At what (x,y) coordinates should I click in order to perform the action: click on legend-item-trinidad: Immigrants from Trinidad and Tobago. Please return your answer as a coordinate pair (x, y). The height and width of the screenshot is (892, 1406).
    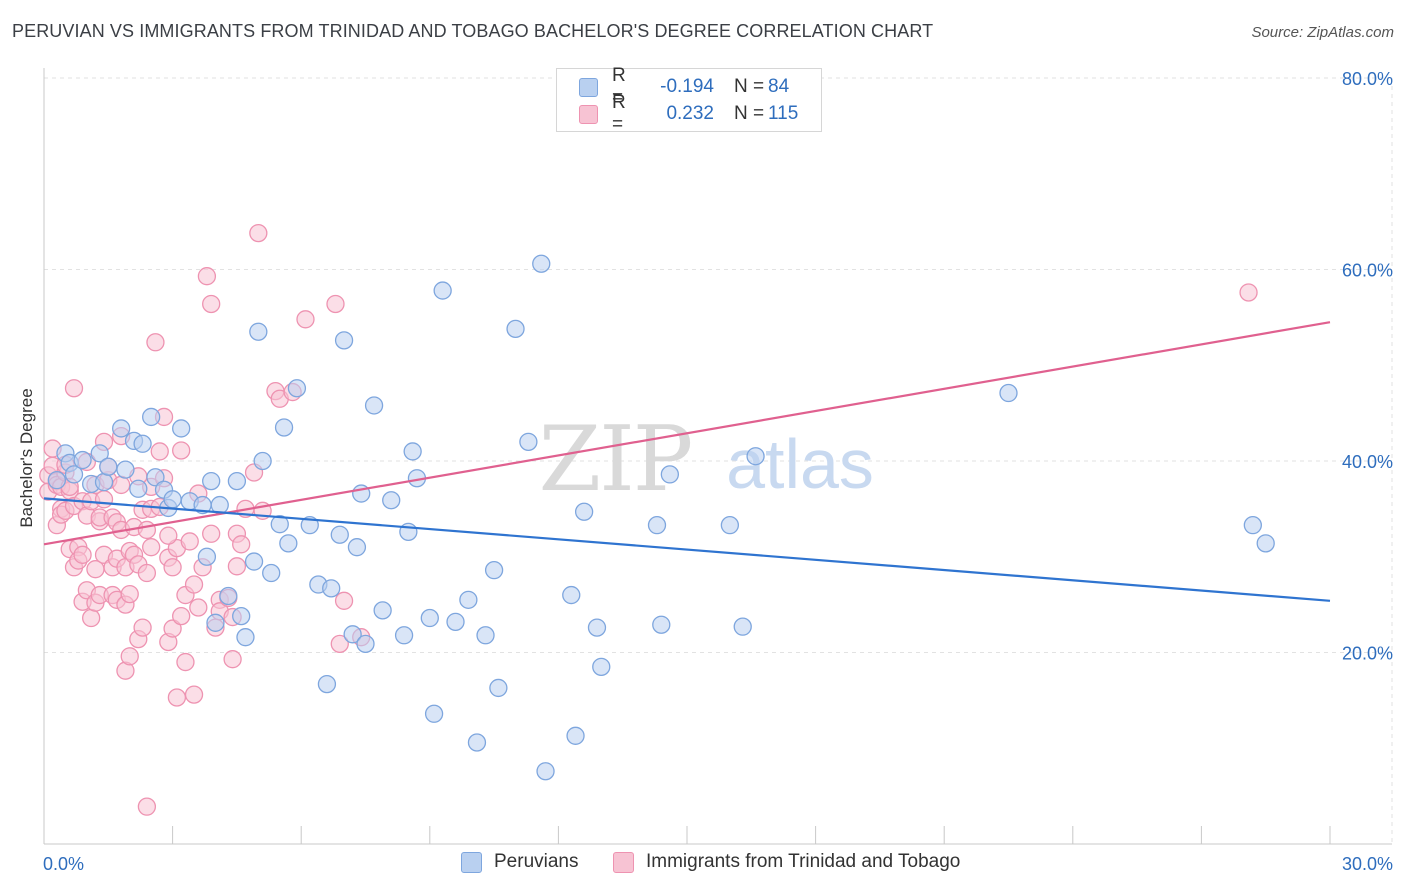
    Looking at the image, I should click on (786, 862).